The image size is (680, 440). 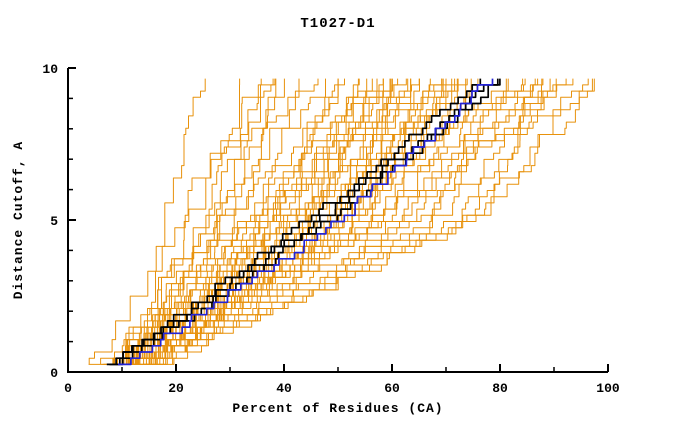 What do you see at coordinates (68, 388) in the screenshot?
I see `x-tick-label: 0` at bounding box center [68, 388].